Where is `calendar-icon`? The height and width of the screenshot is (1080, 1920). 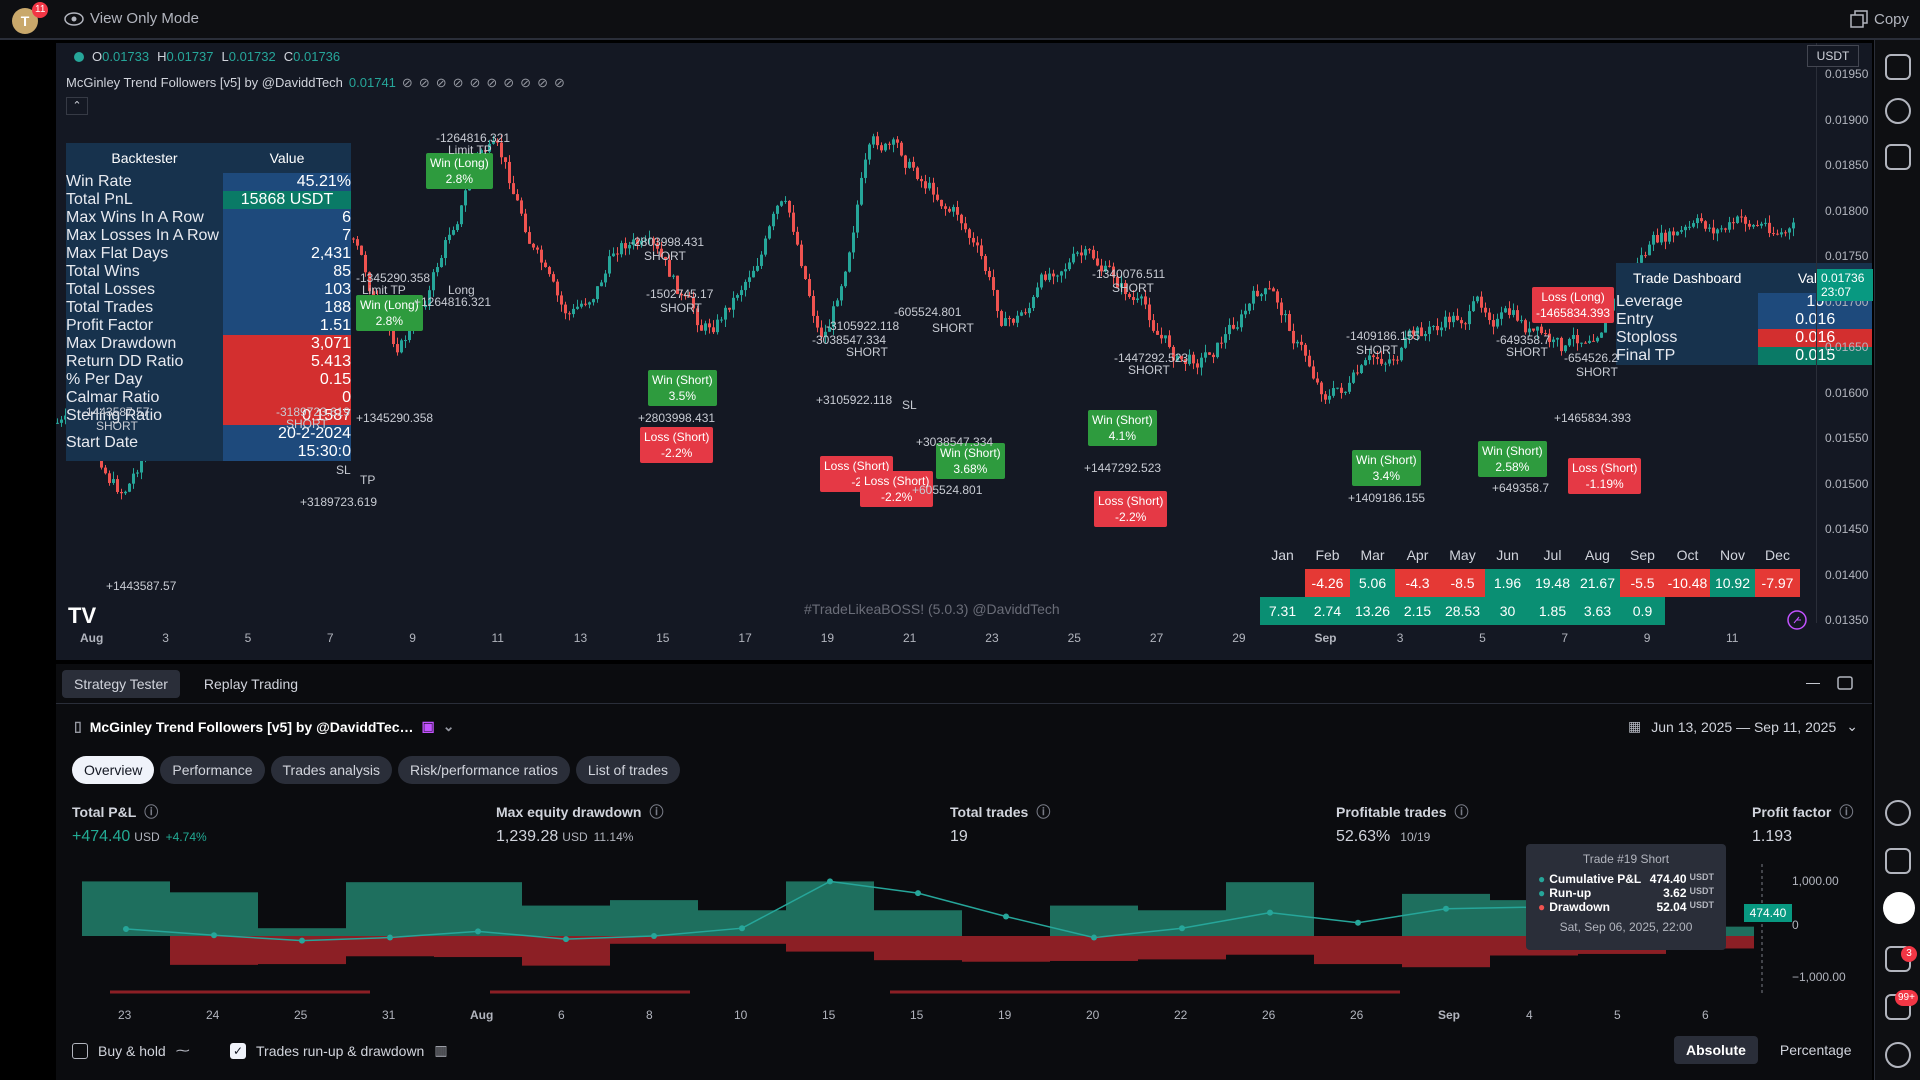
calendar-icon is located at coordinates (1898, 861).